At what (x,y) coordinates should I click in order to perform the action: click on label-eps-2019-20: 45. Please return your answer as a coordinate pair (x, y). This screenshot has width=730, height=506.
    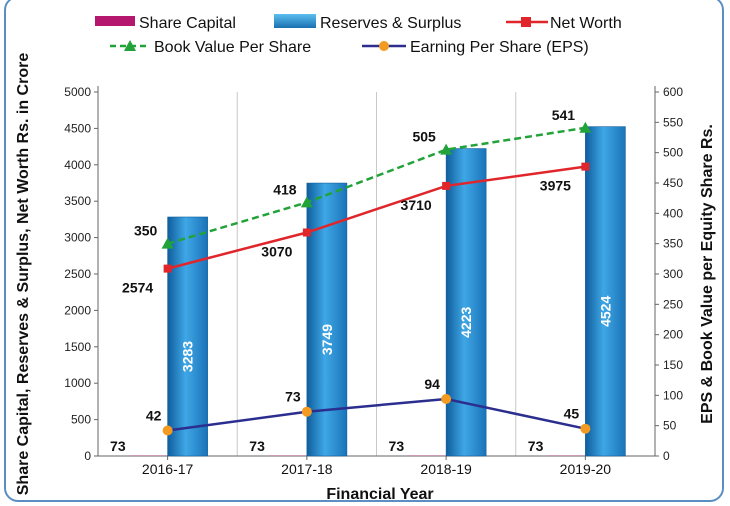
    Looking at the image, I should click on (572, 414).